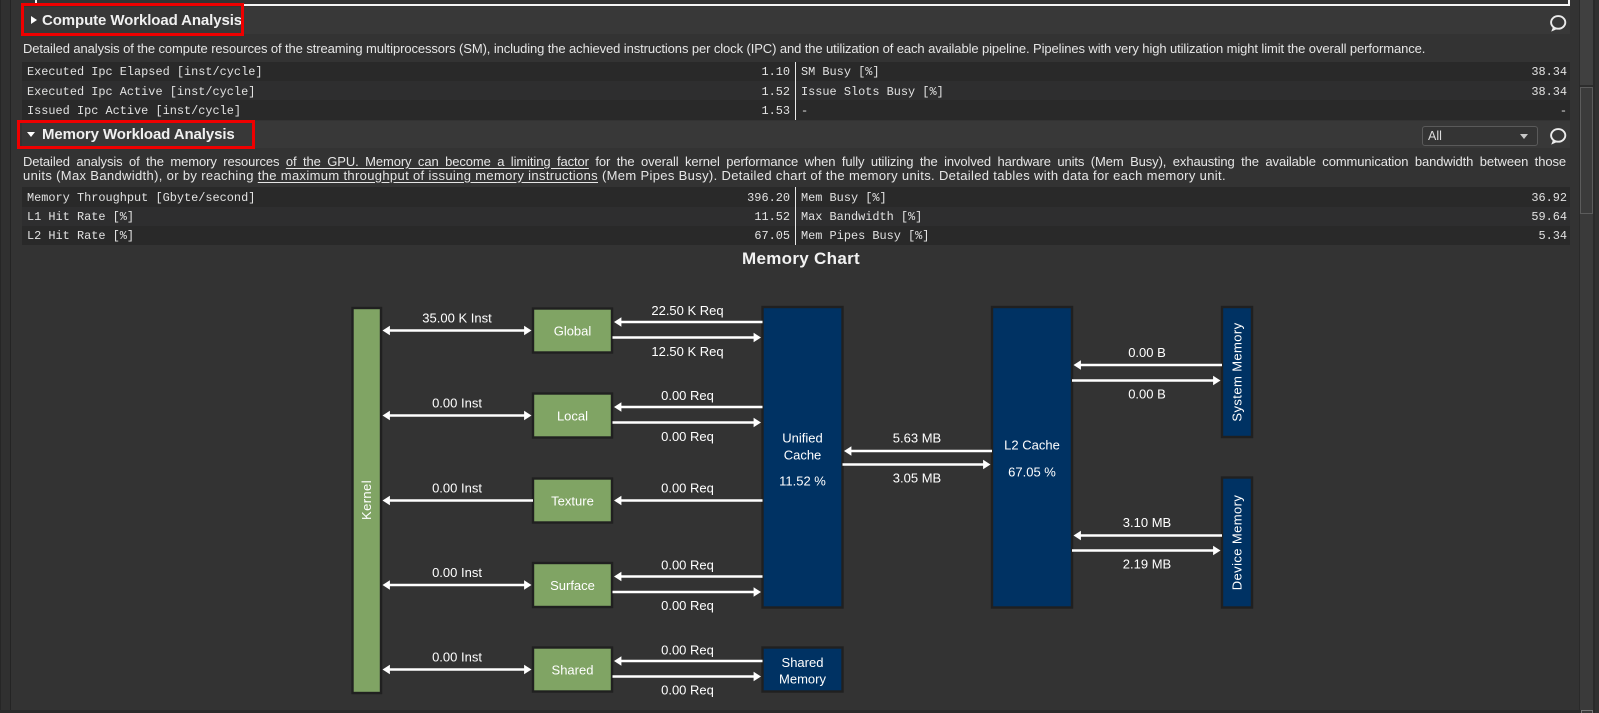 The width and height of the screenshot is (1599, 713). Describe the element at coordinates (803, 455) in the screenshot. I see `svg-text: Cache` at that location.